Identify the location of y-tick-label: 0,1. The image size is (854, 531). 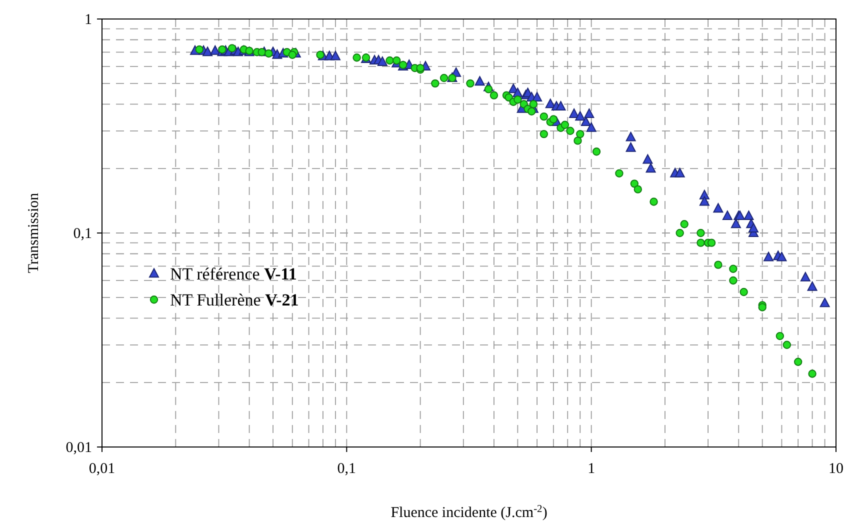
(82, 234).